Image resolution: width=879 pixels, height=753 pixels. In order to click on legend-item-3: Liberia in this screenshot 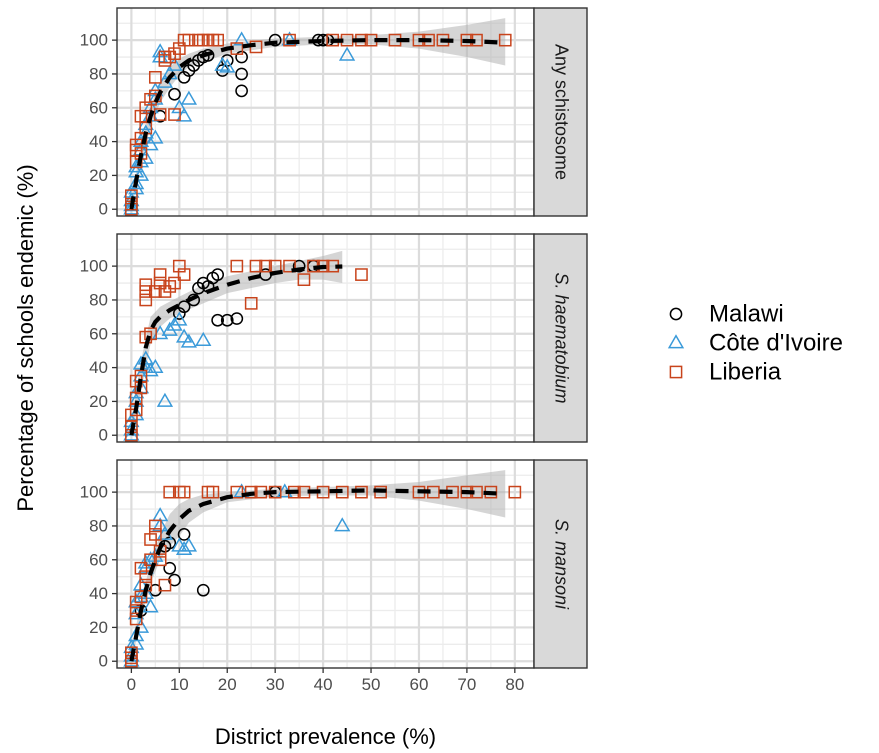, I will do `click(725, 372)`.